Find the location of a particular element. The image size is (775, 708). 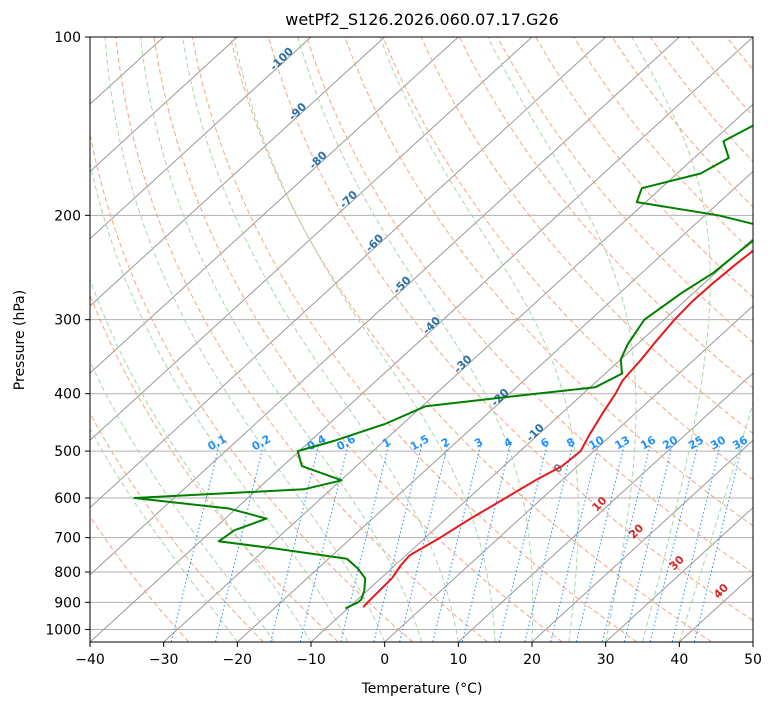

isotherm-label: -90 is located at coordinates (297, 111).